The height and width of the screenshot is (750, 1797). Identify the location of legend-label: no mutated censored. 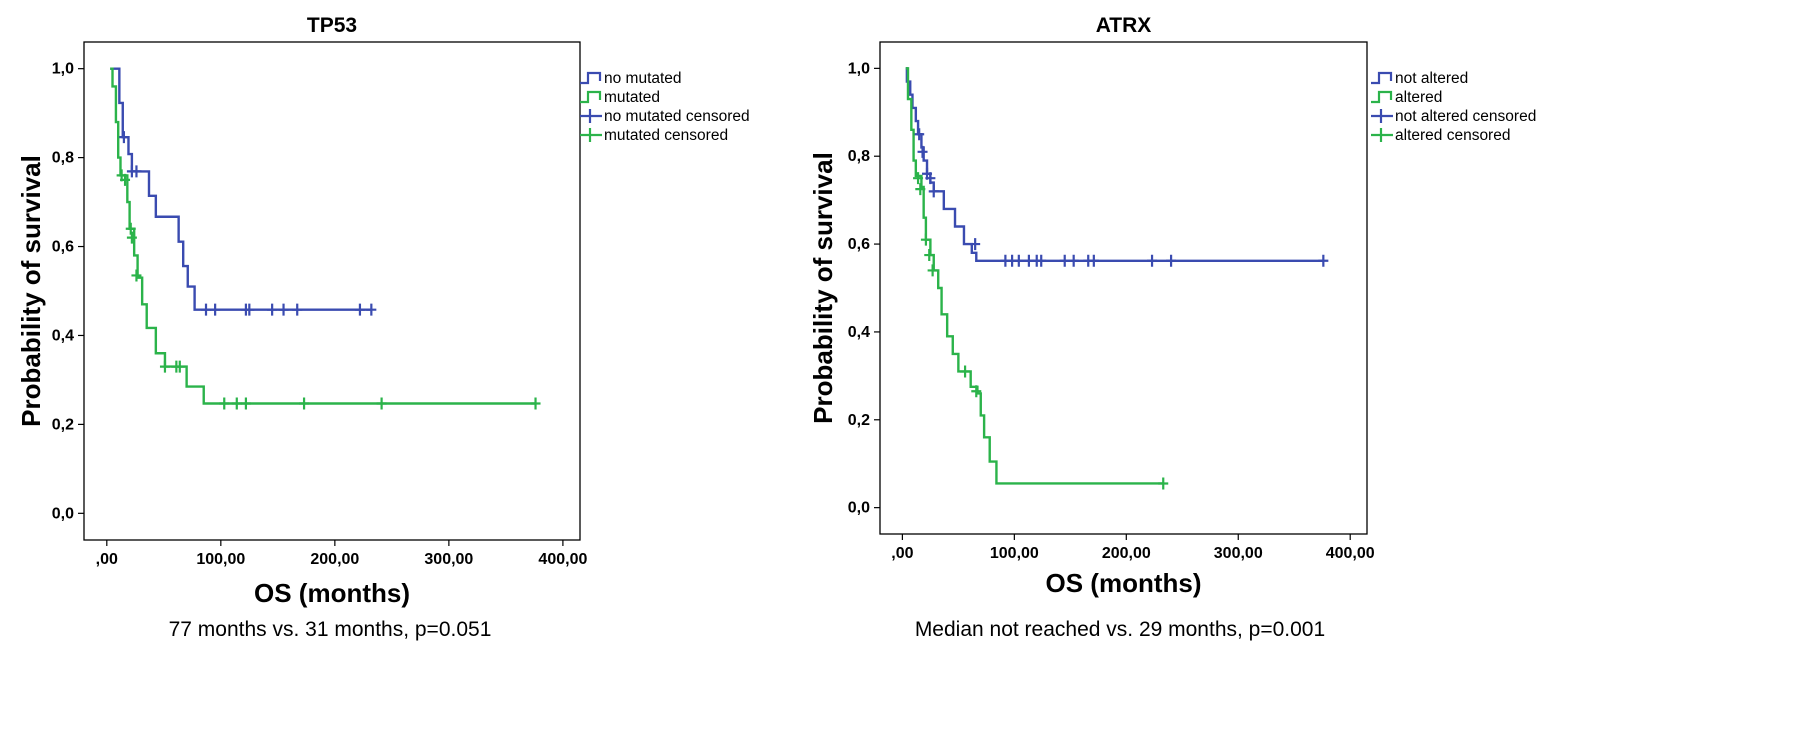
(677, 116).